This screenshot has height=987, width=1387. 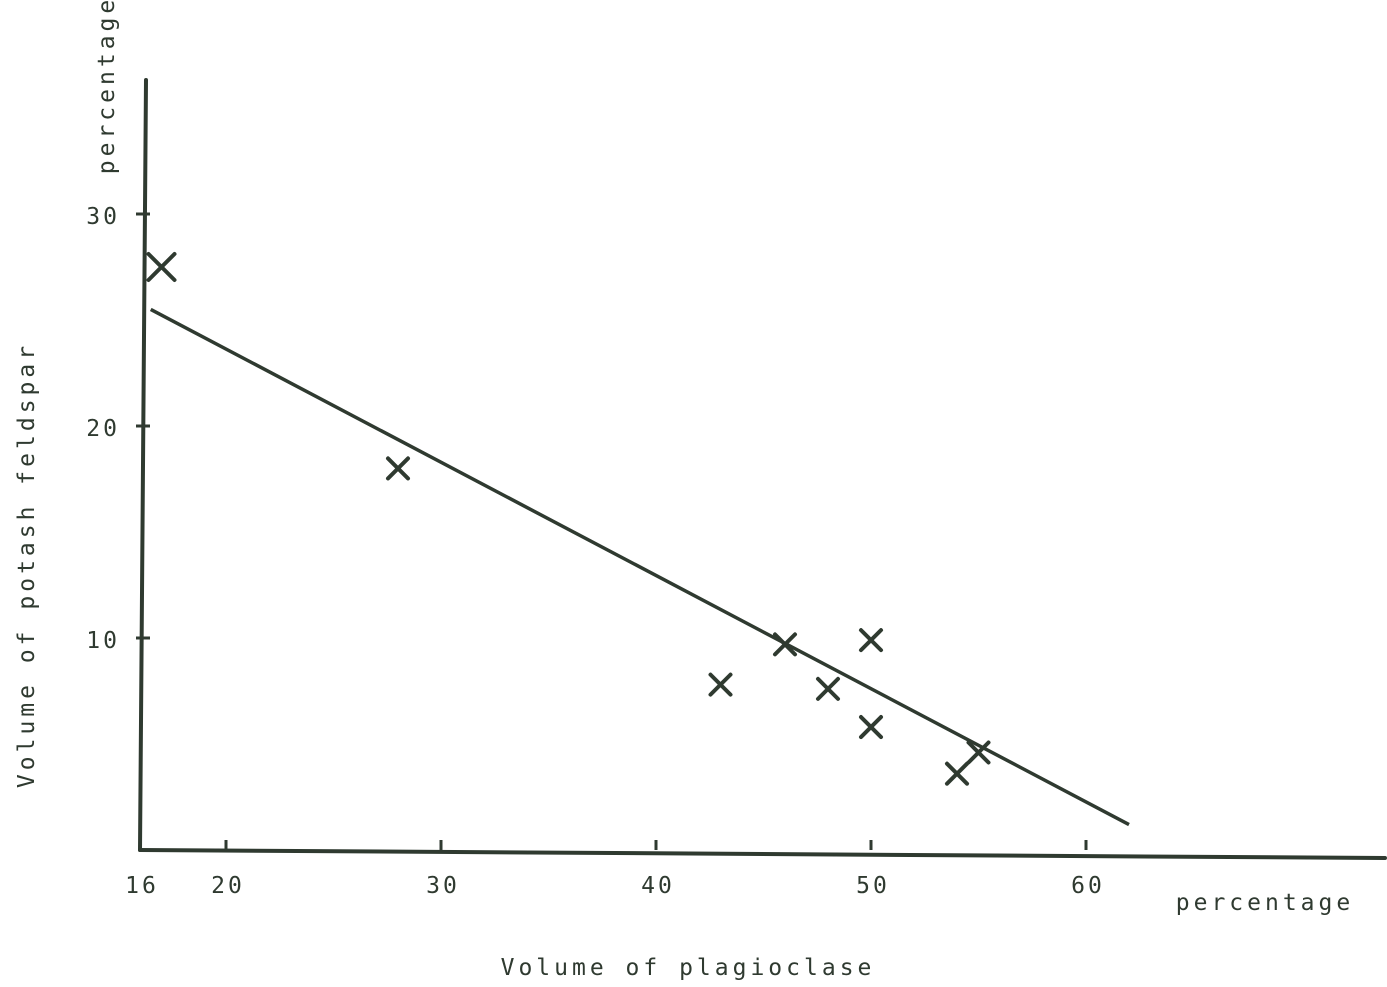 What do you see at coordinates (1088, 886) in the screenshot?
I see `x-tick-label: 60` at bounding box center [1088, 886].